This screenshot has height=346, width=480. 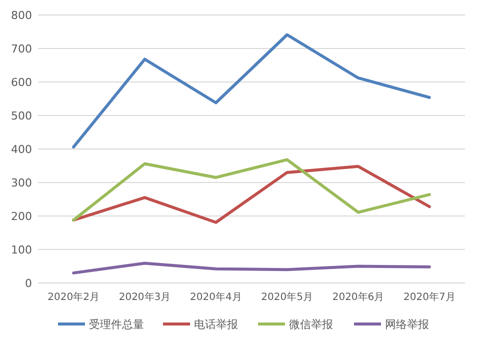 I want to click on line-series, so click(x=251, y=268).